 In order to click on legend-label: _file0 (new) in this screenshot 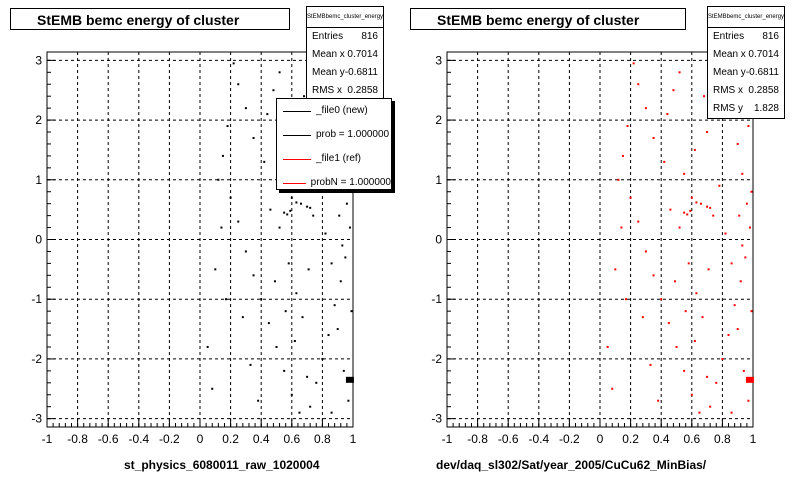, I will do `click(342, 110)`.